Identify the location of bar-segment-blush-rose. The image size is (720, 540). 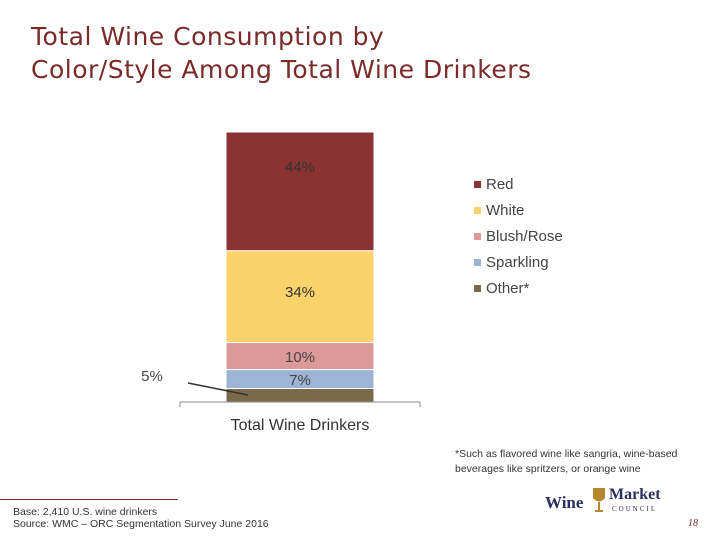
(300, 356).